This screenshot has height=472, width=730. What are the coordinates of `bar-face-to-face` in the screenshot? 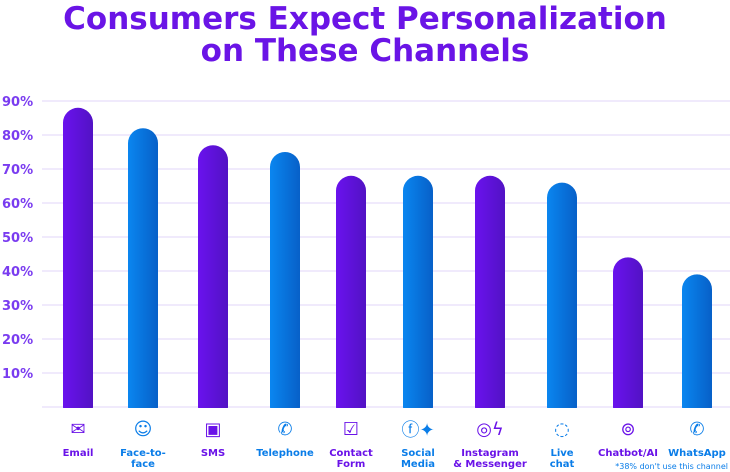 It's located at (143, 275).